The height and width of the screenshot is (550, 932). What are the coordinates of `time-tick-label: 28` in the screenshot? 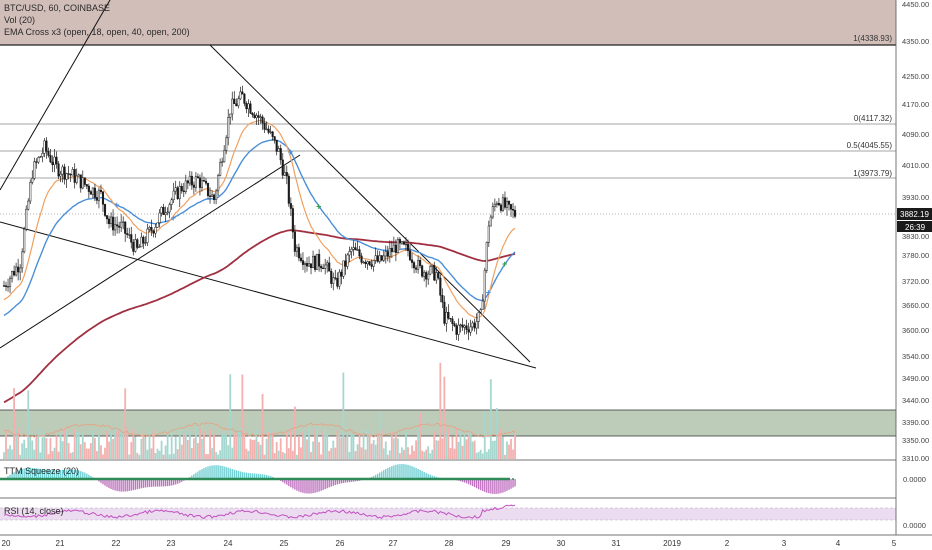 It's located at (449, 543).